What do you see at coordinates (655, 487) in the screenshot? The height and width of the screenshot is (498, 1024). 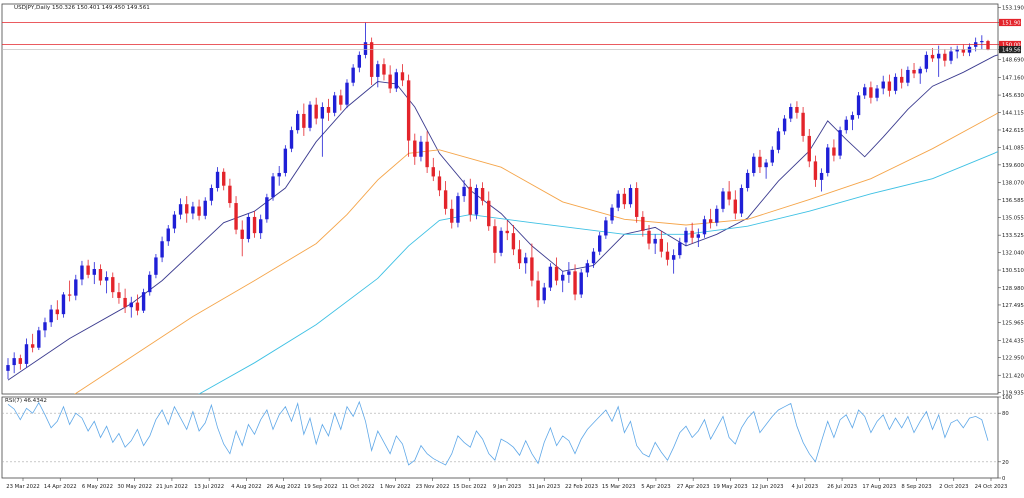 I see `x-tick-label: 5 Apr 2023` at bounding box center [655, 487].